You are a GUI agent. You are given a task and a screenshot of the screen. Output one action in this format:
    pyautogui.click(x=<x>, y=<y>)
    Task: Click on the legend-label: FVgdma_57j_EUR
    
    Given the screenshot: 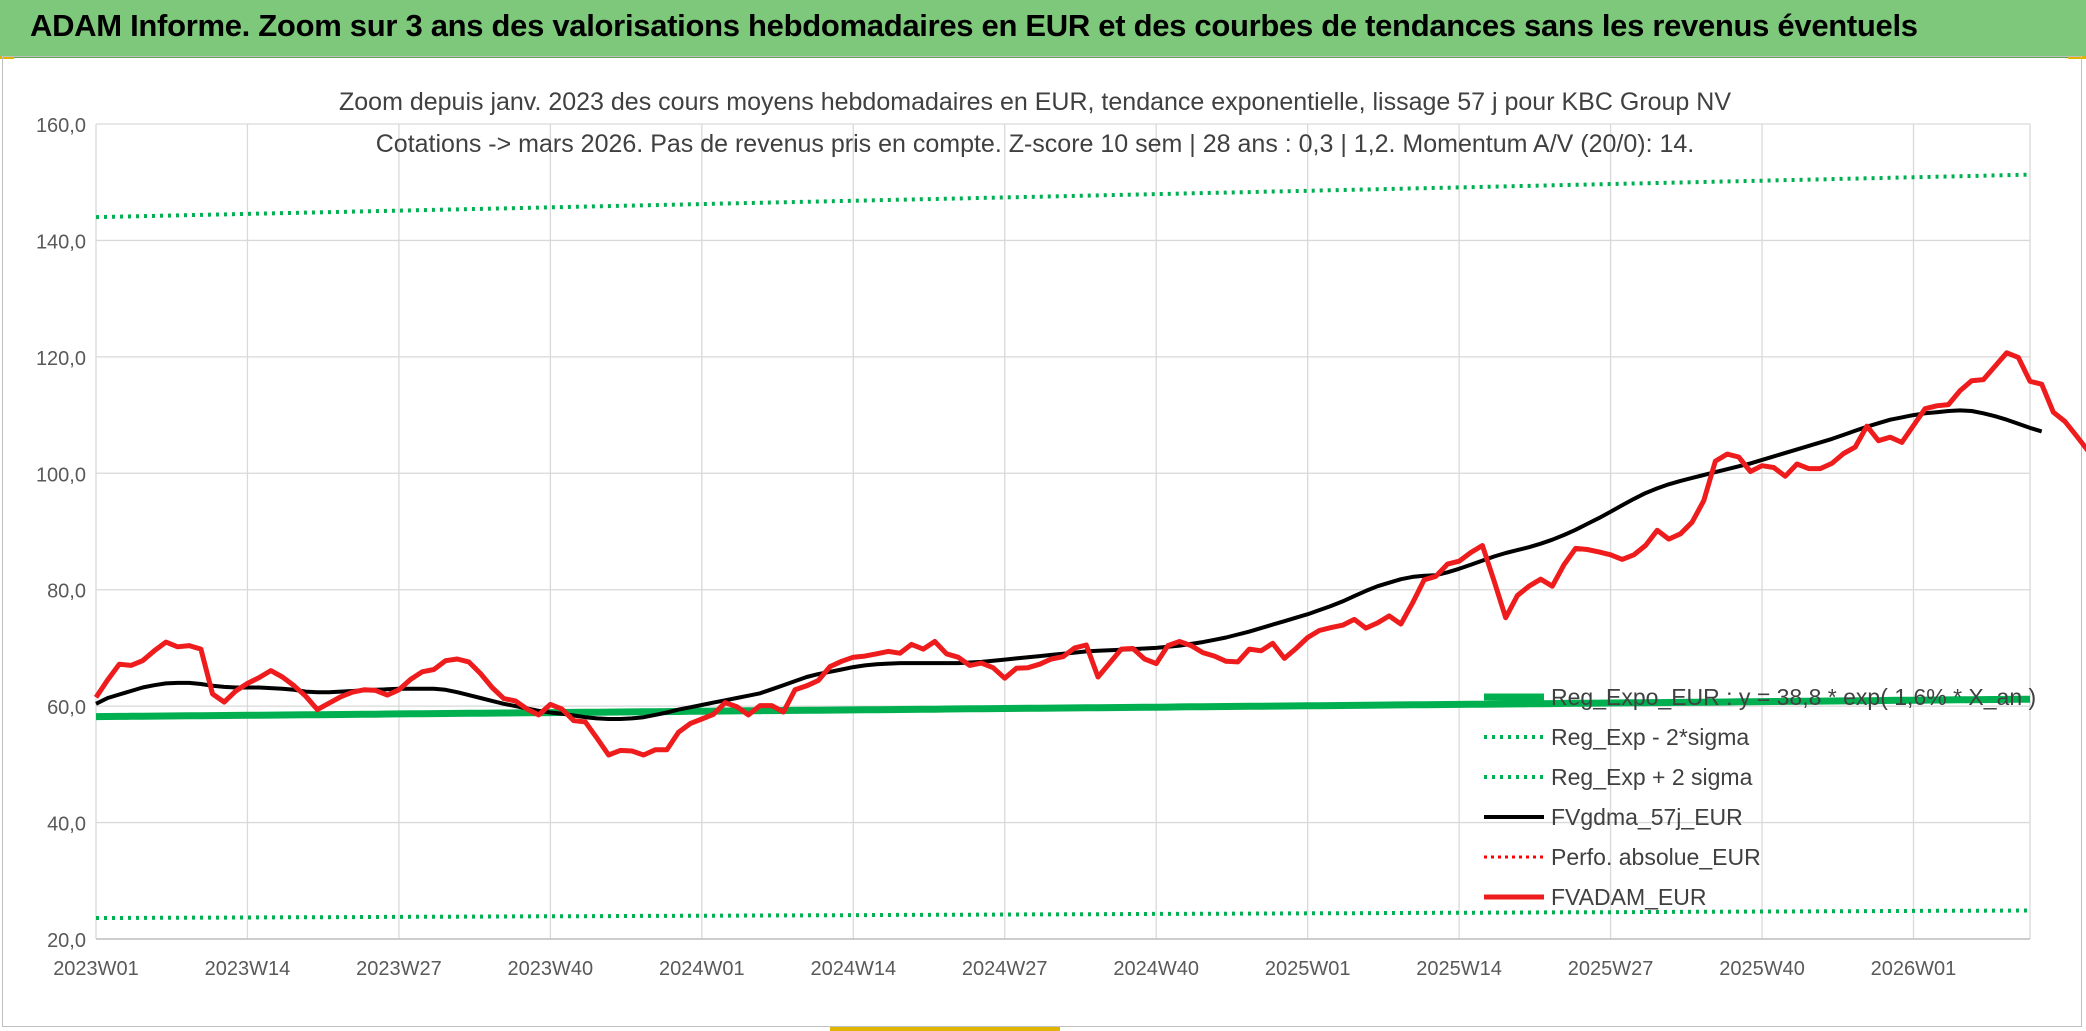 What is the action you would take?
    pyautogui.click(x=1647, y=817)
    